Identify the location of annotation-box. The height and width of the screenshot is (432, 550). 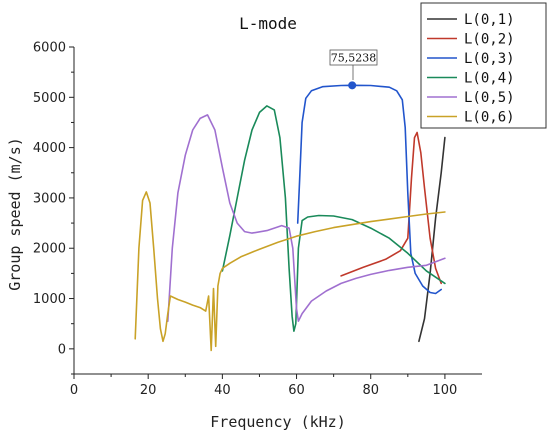
(353, 57).